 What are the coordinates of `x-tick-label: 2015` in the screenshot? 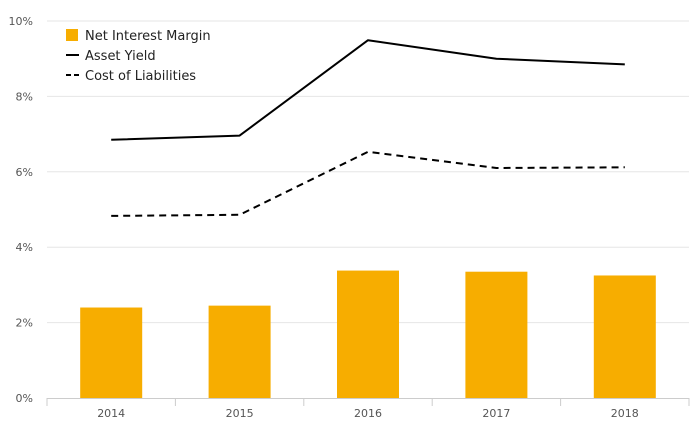 It's located at (240, 413).